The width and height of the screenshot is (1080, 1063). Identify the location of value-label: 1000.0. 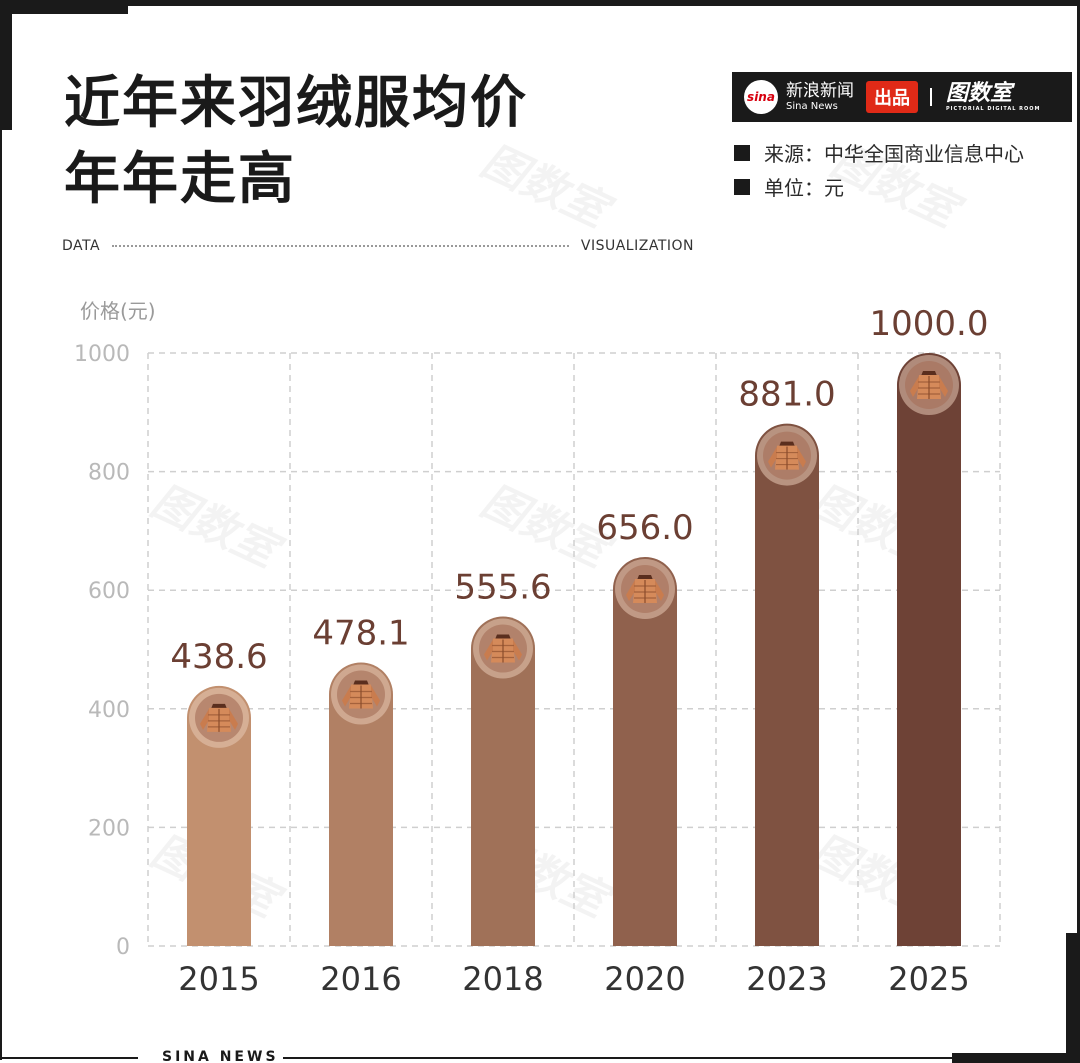
(929, 324).